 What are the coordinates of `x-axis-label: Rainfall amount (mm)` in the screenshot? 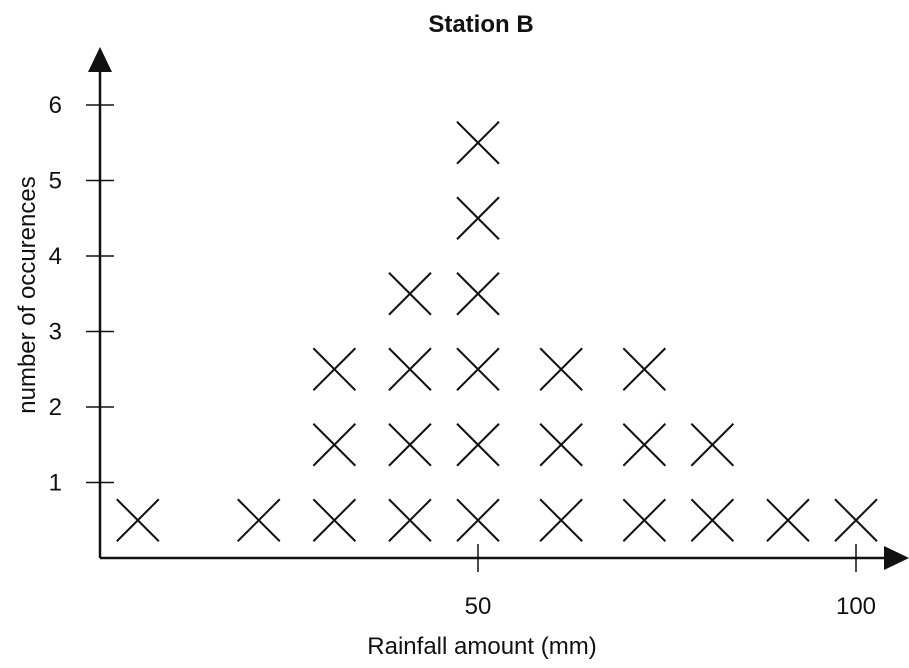 It's located at (481, 646).